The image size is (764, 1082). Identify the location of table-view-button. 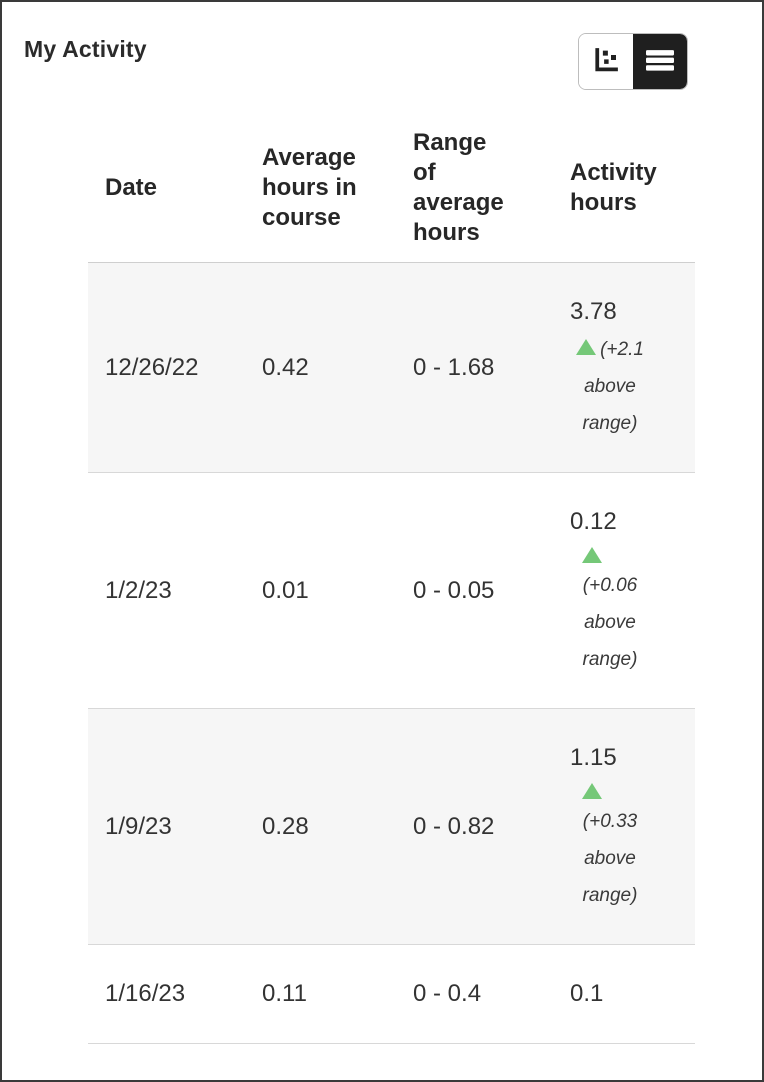
(660, 61).